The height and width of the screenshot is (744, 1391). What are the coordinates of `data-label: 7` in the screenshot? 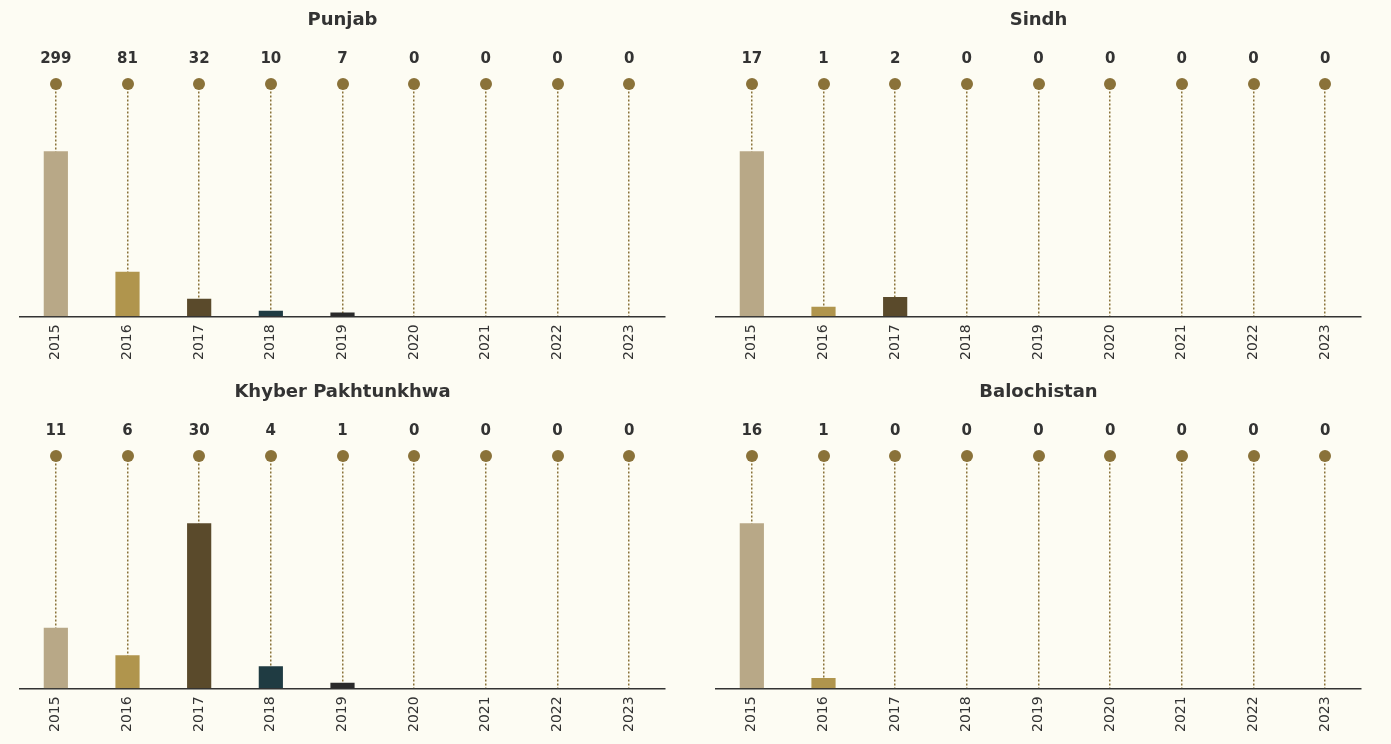 It's located at (342, 58).